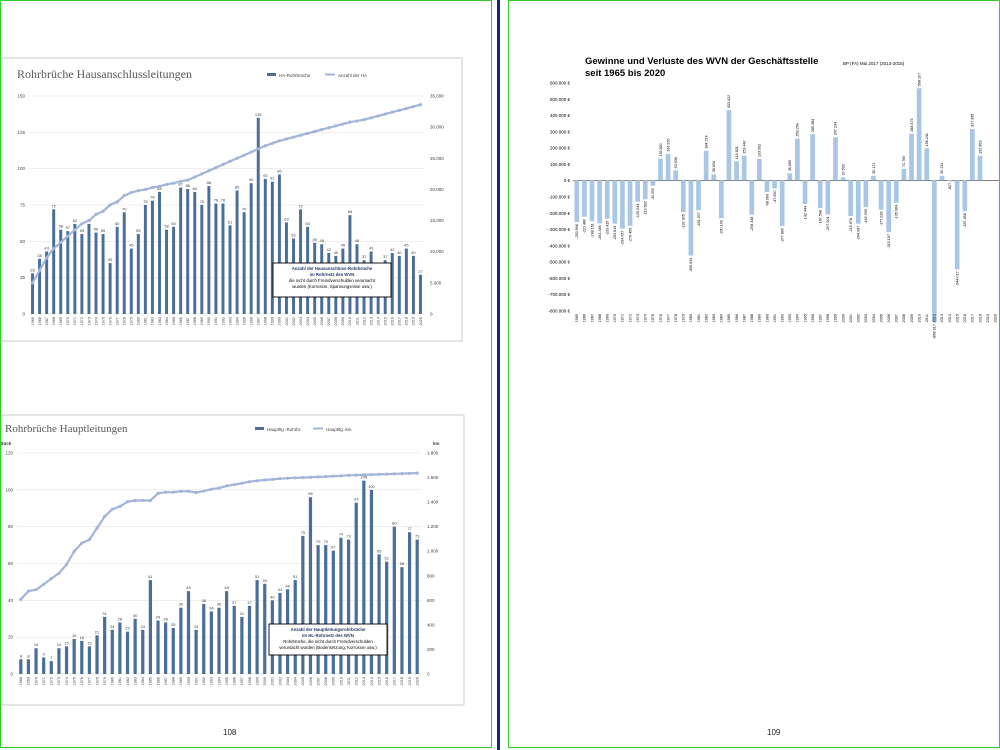 The image size is (1000, 750). Describe the element at coordinates (691, 318) in the screenshot. I see `x-tick-label: 1980` at that location.